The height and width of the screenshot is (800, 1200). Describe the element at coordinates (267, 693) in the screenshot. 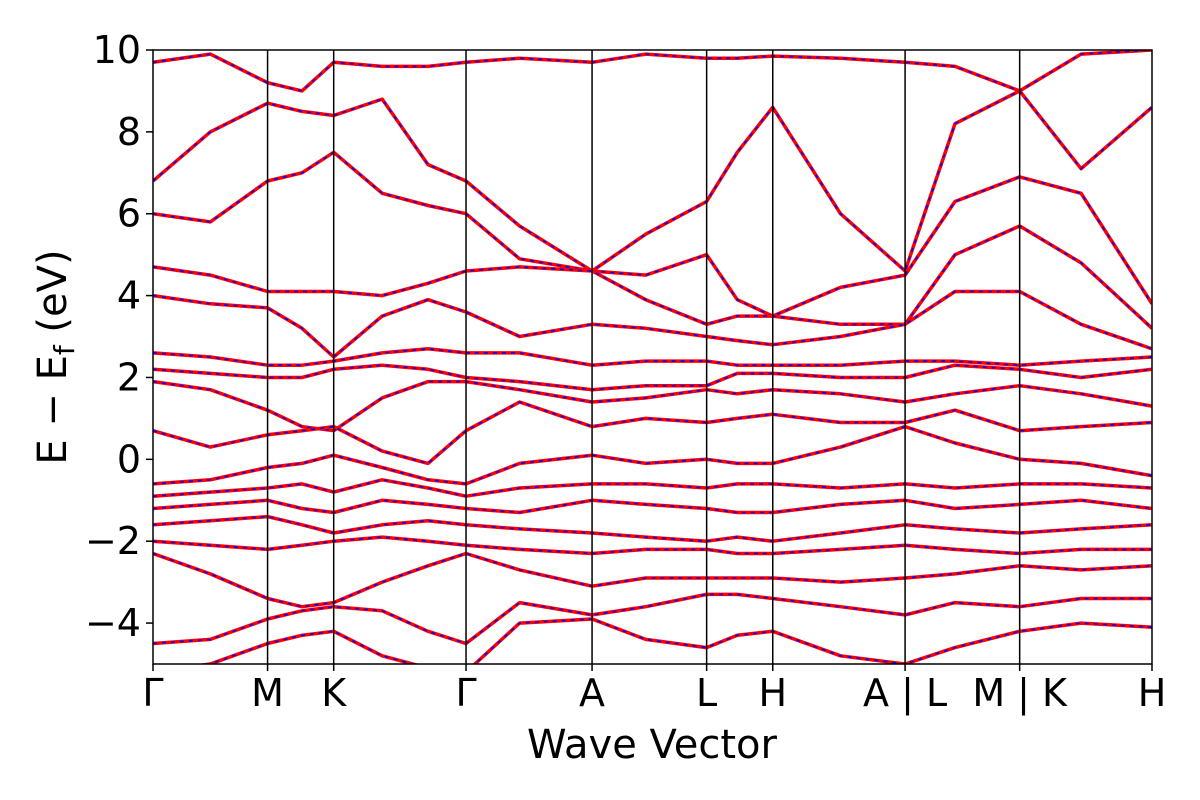

I see `x-tick-label: M` at that location.